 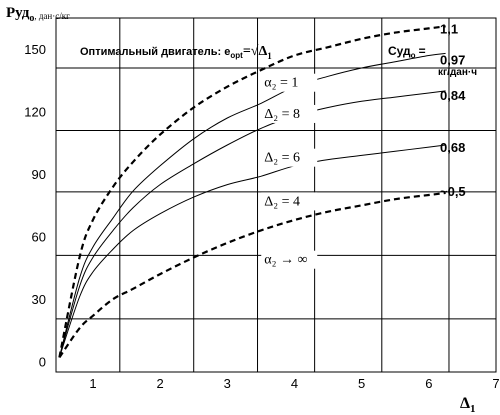 I want to click on x-tick-label: 1, so click(x=92, y=383).